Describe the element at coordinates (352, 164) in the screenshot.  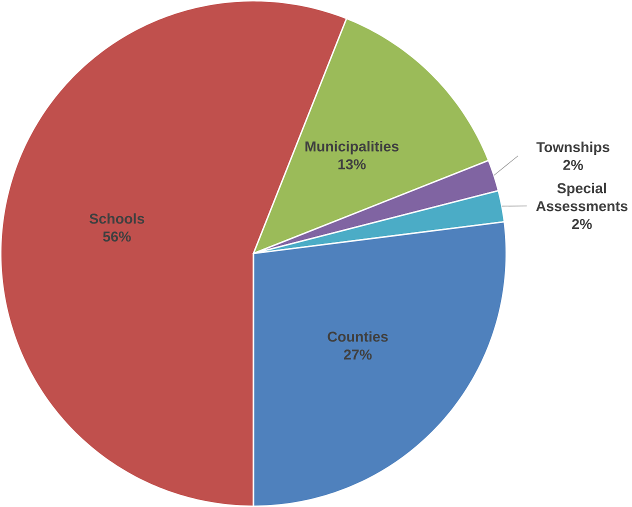
I see `data-label: 13%` at that location.